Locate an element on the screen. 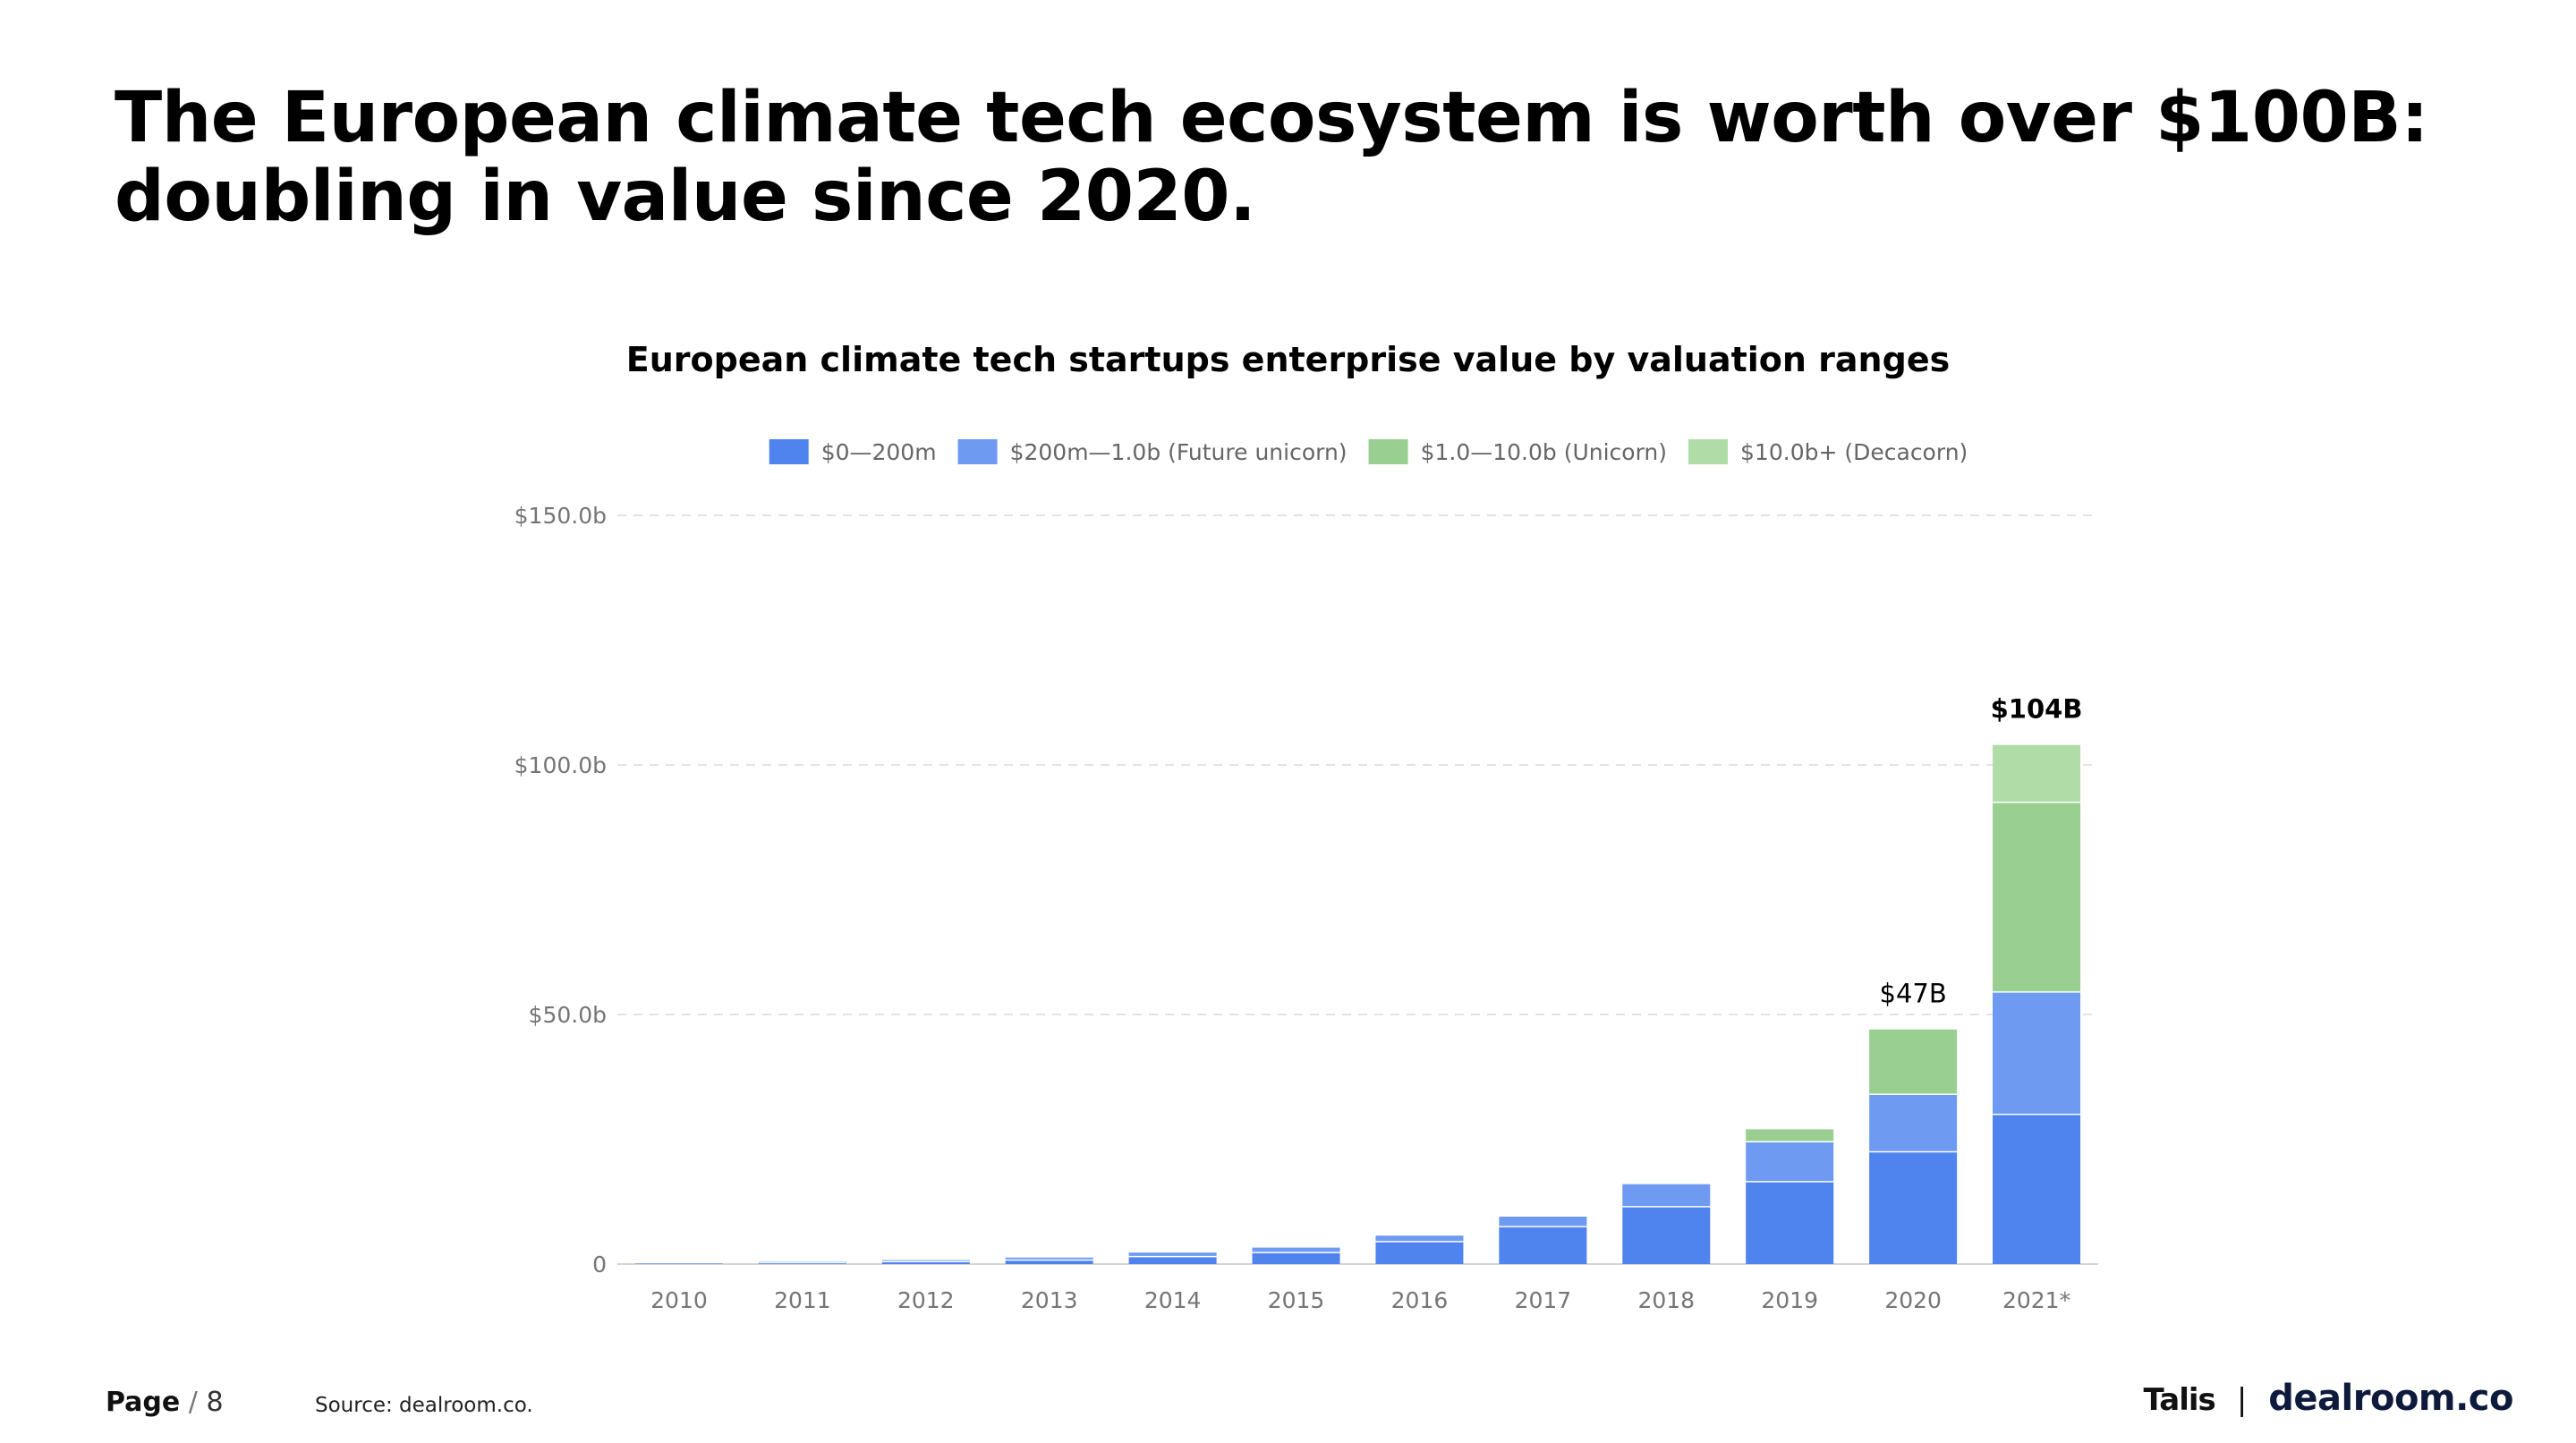 The image size is (2576, 1443). x-tick-label-2011: 2011 is located at coordinates (802, 1300).